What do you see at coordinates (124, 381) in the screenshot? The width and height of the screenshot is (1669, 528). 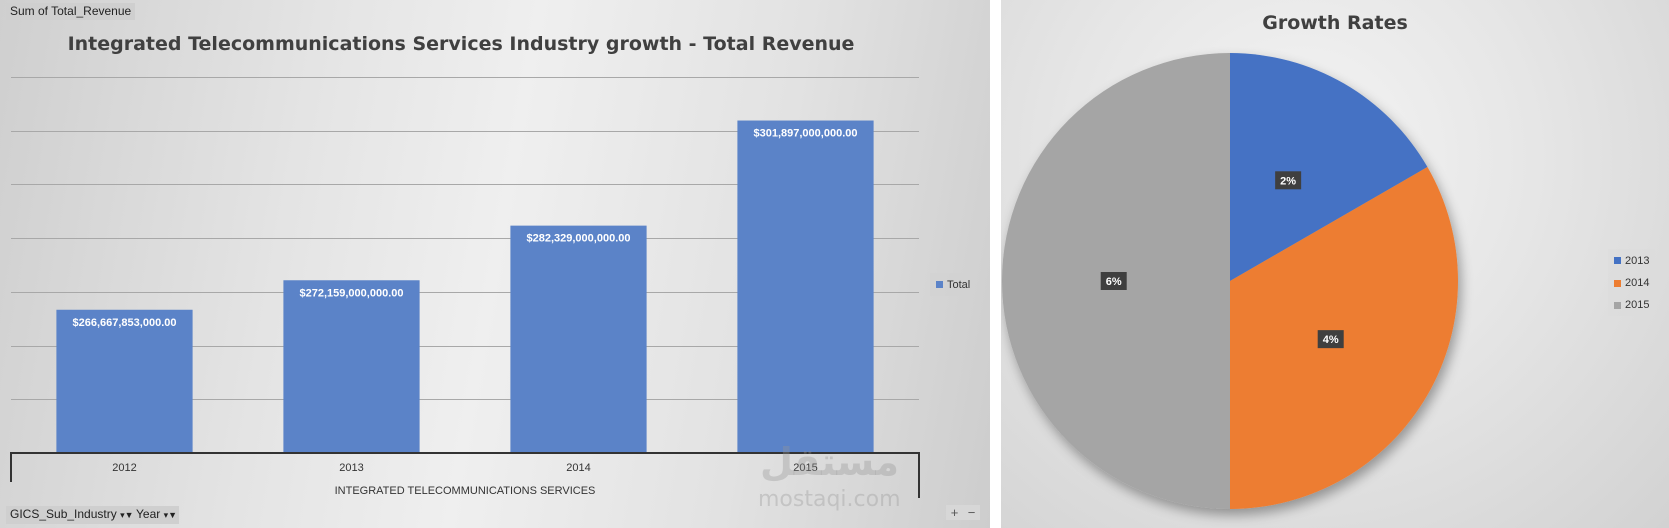 I see `bar-2012` at bounding box center [124, 381].